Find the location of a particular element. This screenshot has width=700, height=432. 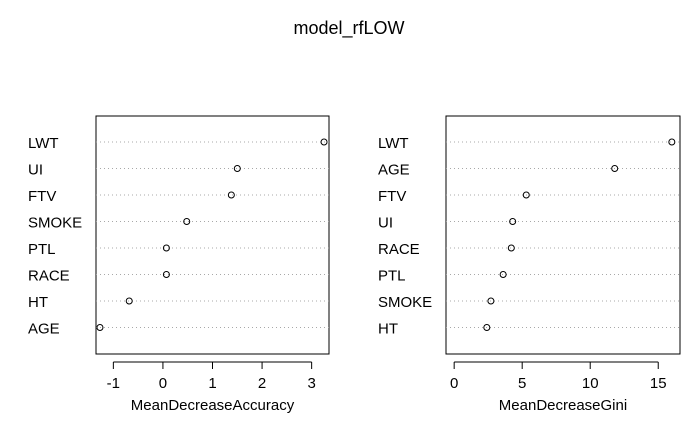

x-axis-label: MeanDecreaseGini is located at coordinates (563, 405).